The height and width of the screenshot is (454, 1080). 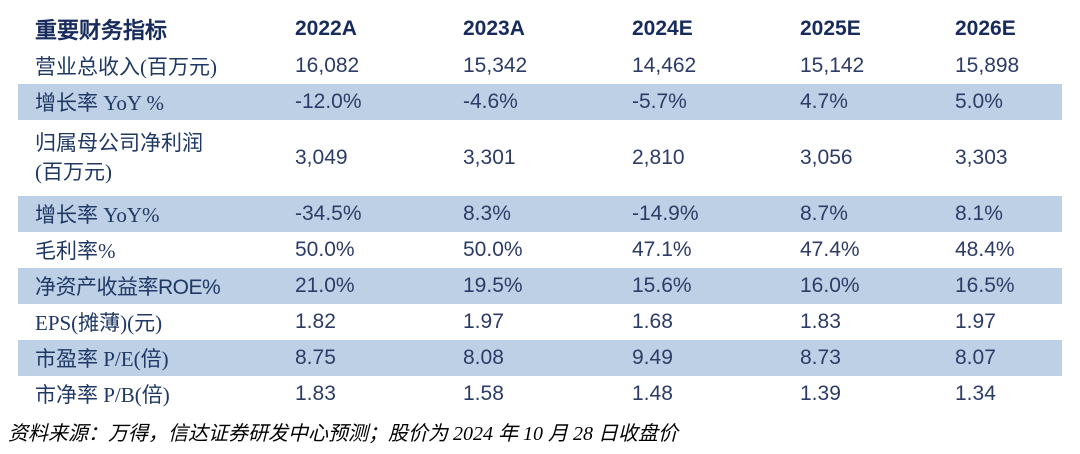 What do you see at coordinates (321, 157) in the screenshot?
I see `cell-value: 3,049` at bounding box center [321, 157].